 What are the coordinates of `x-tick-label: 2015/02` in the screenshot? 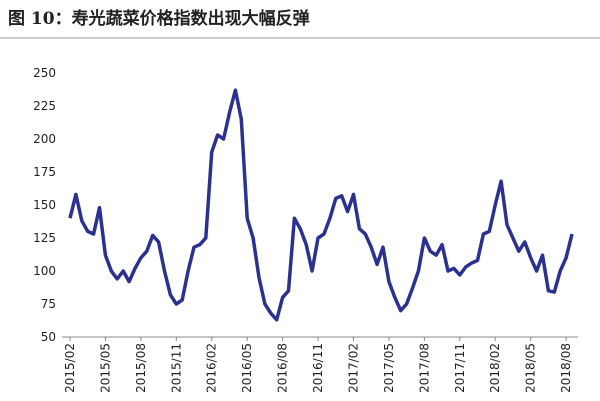 It's located at (70, 368).